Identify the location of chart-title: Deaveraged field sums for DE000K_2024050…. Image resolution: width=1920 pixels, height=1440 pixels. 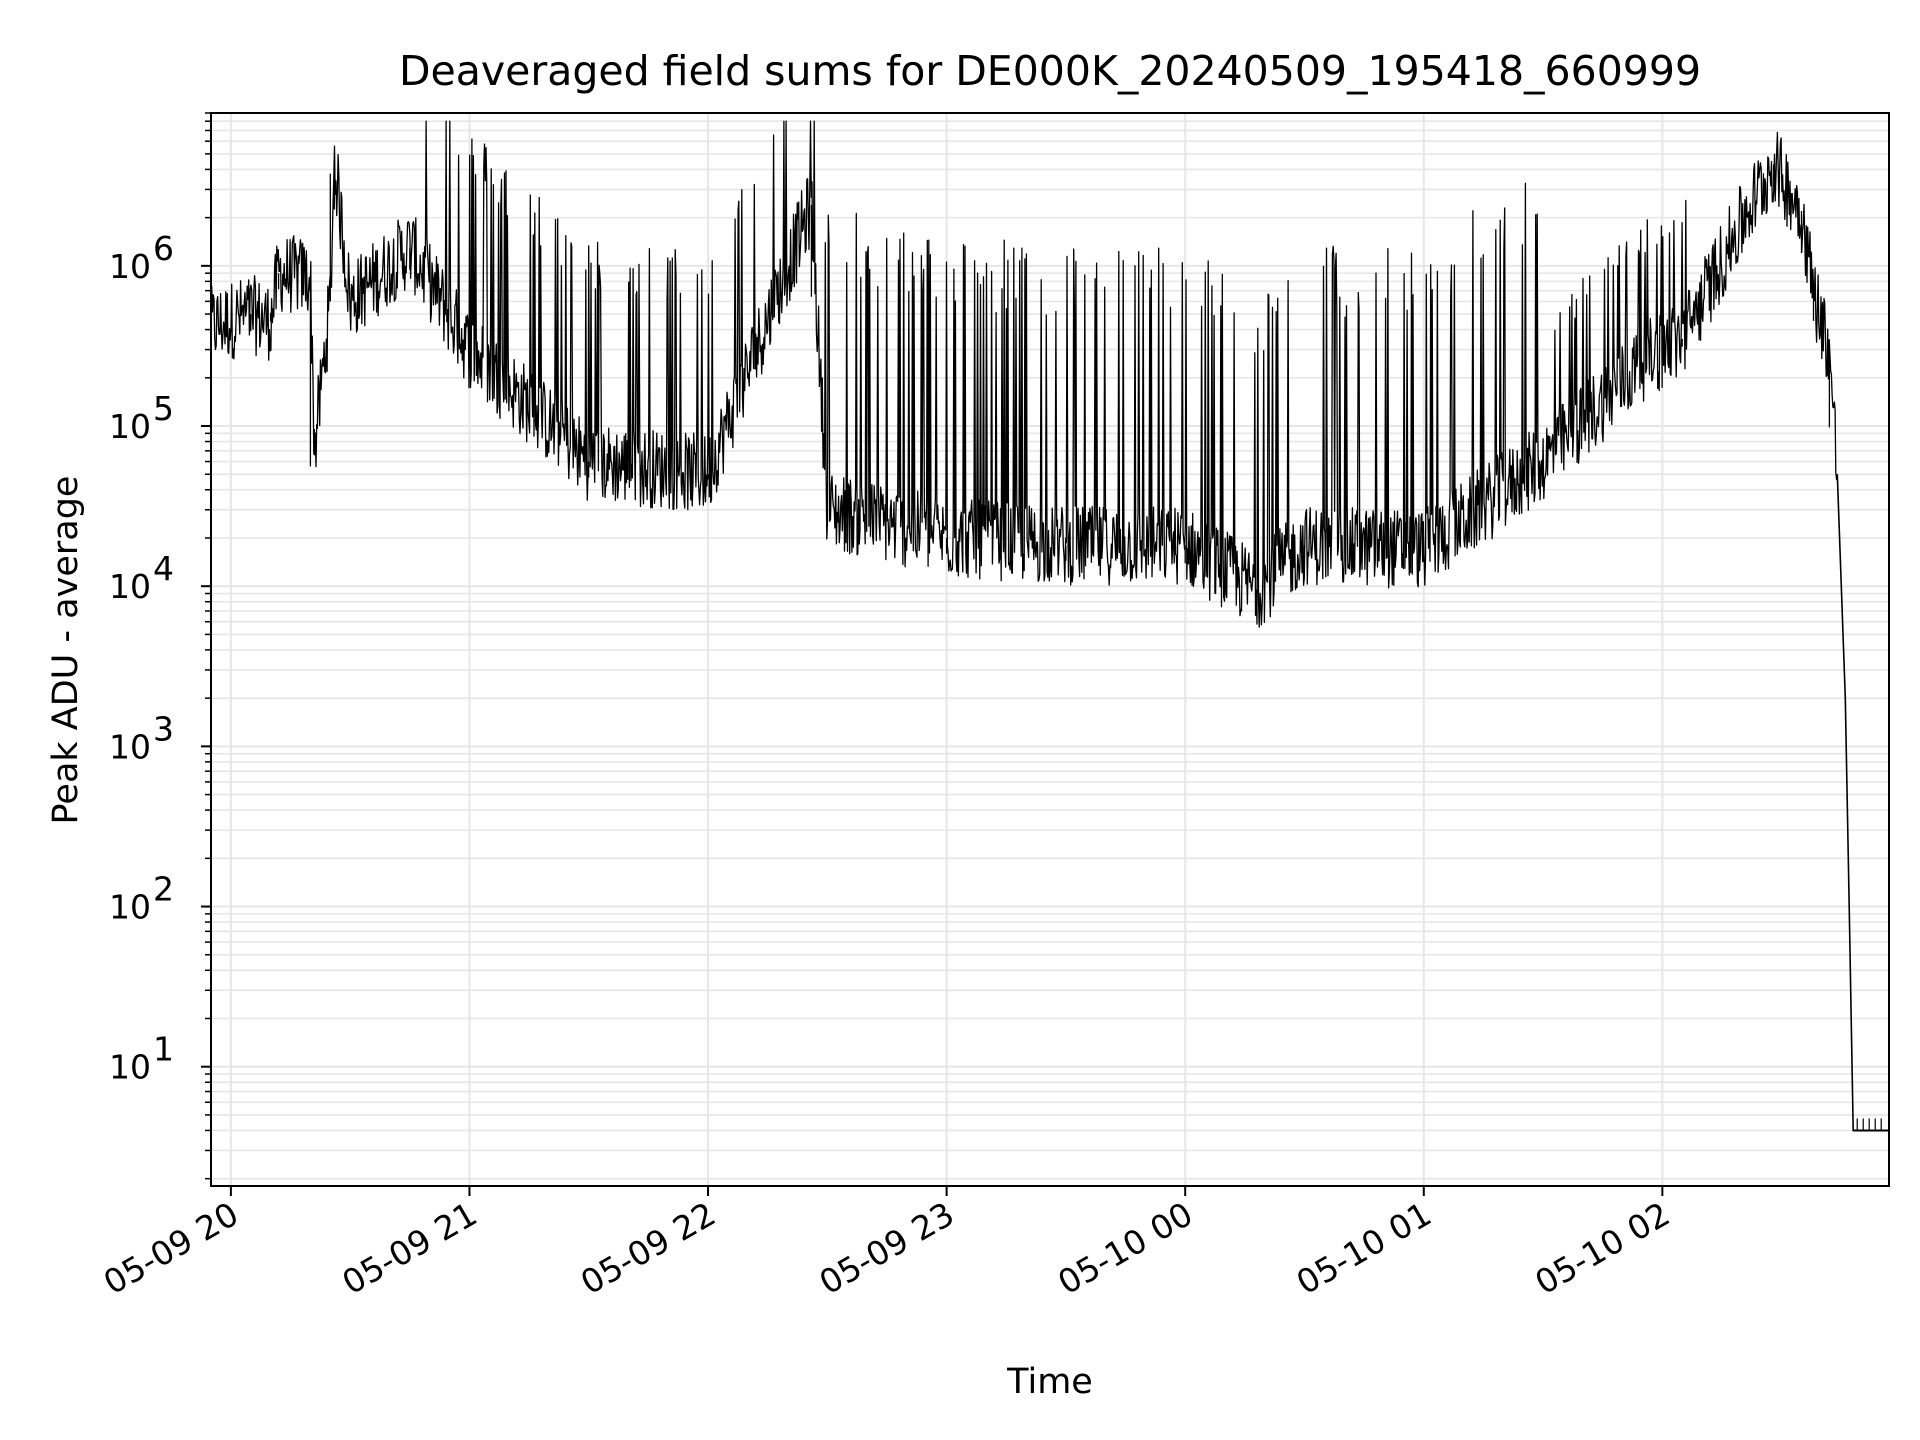
(1050, 71).